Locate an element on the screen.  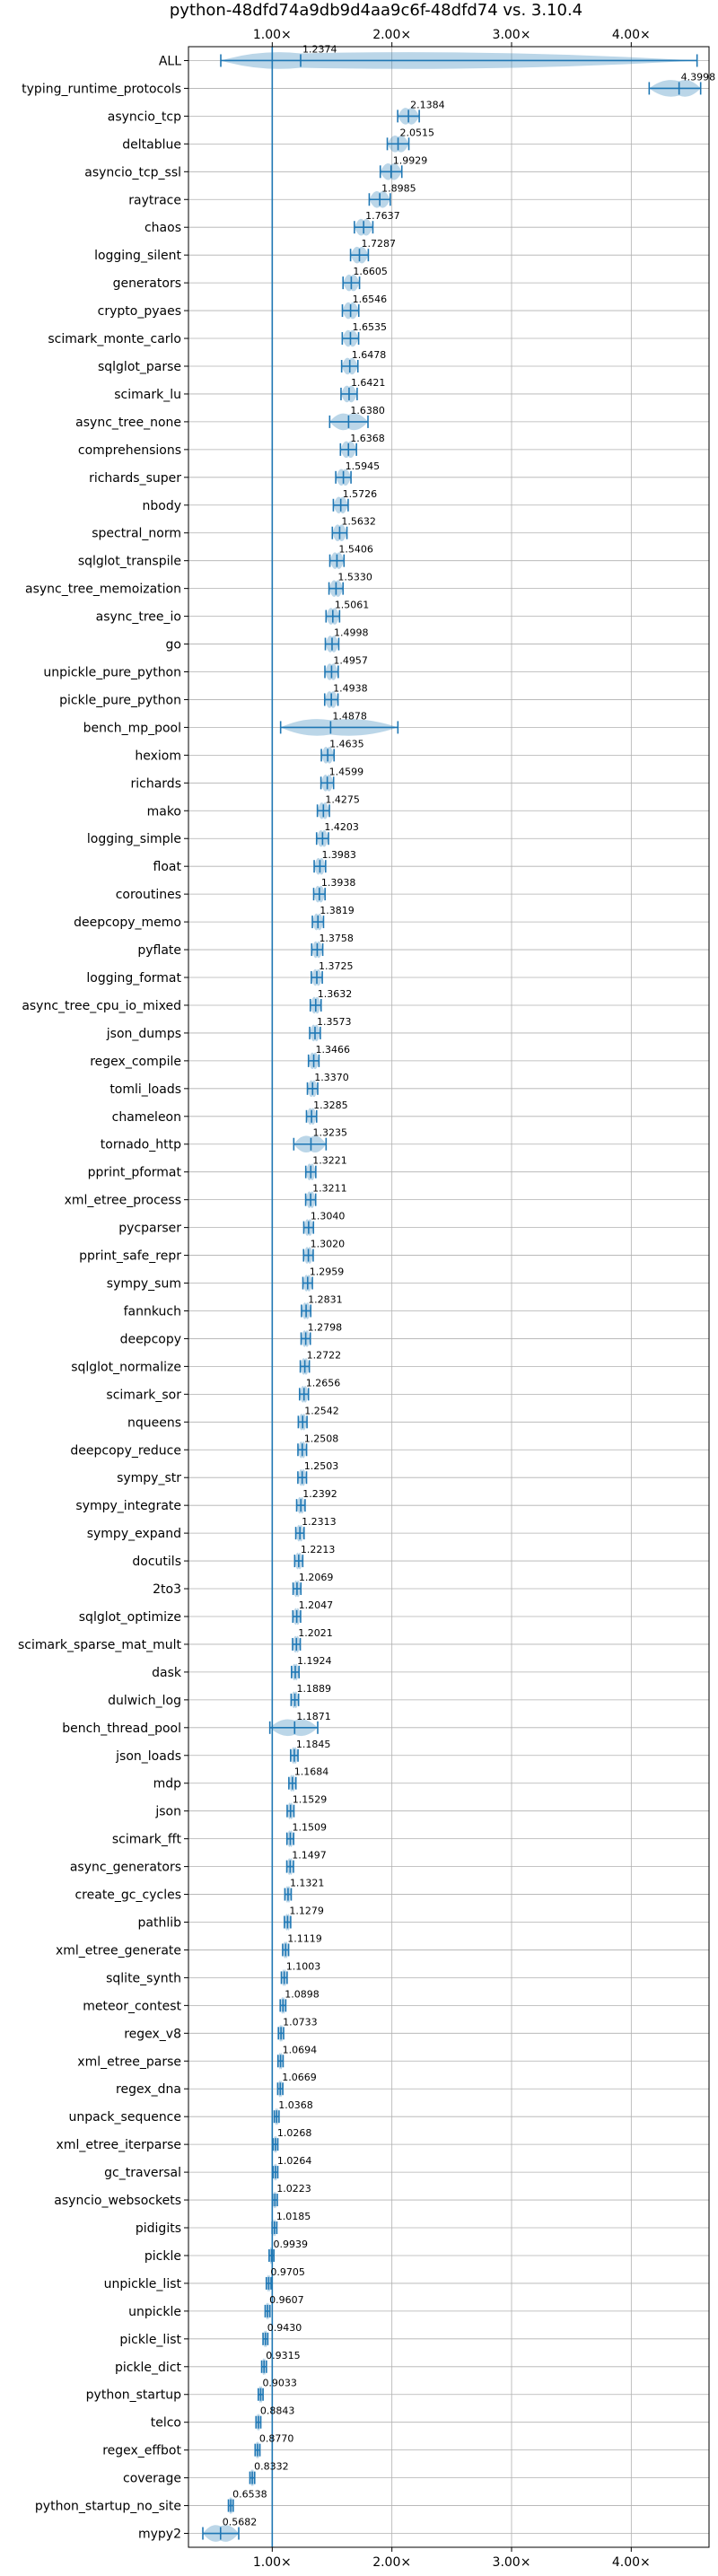
category-label: deltablue is located at coordinates (151, 144).